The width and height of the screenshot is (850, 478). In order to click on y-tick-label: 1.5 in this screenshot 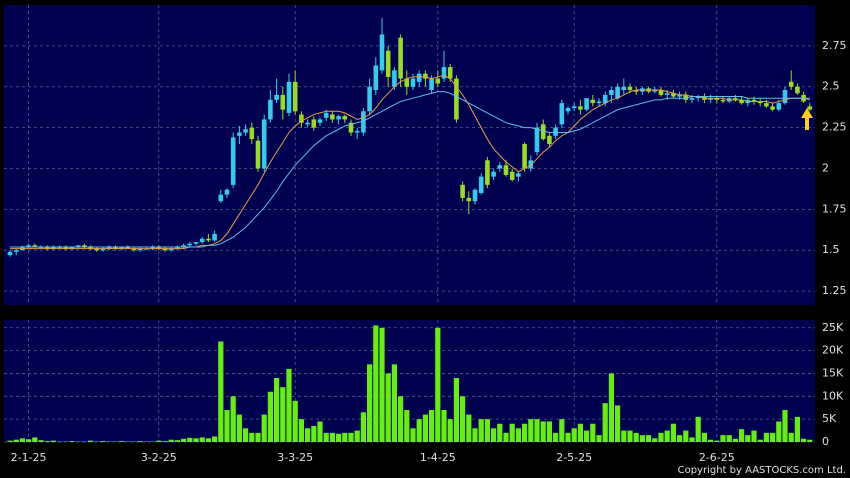, I will do `click(831, 249)`.